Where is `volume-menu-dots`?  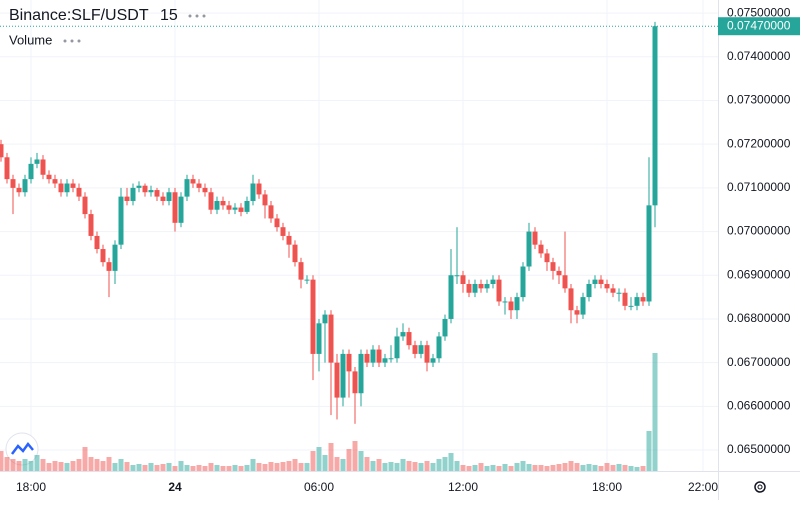 volume-menu-dots is located at coordinates (72, 41).